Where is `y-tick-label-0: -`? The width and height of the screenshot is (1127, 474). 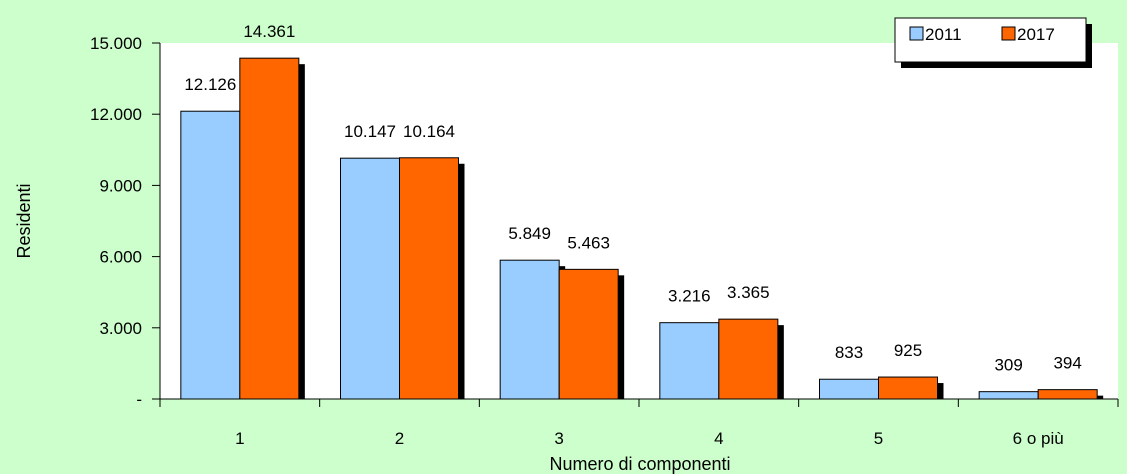 y-tick-label-0: - is located at coordinates (139, 399).